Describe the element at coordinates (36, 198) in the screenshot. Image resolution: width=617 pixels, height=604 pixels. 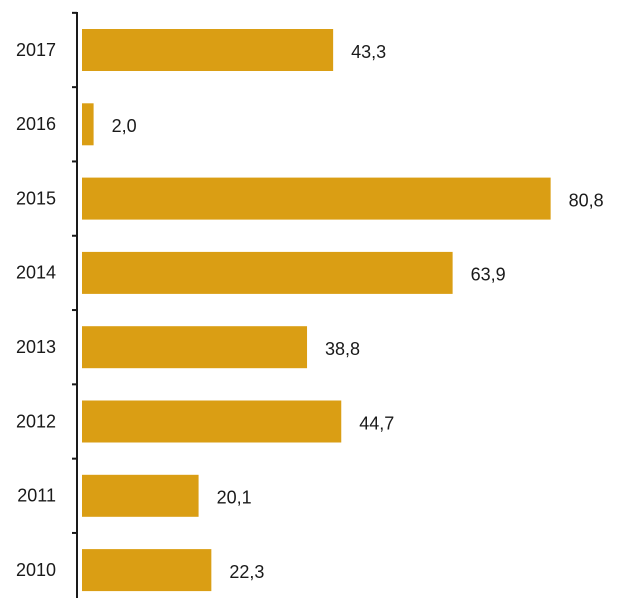
I see `y-tick-label-2015: 2015` at that location.